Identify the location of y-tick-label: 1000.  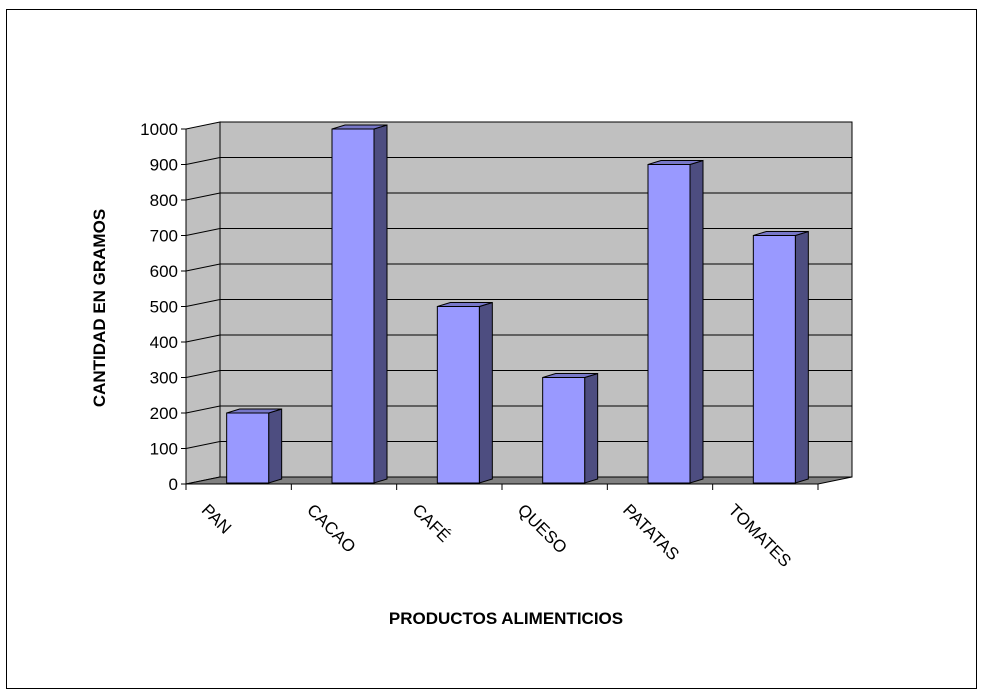
(159, 129).